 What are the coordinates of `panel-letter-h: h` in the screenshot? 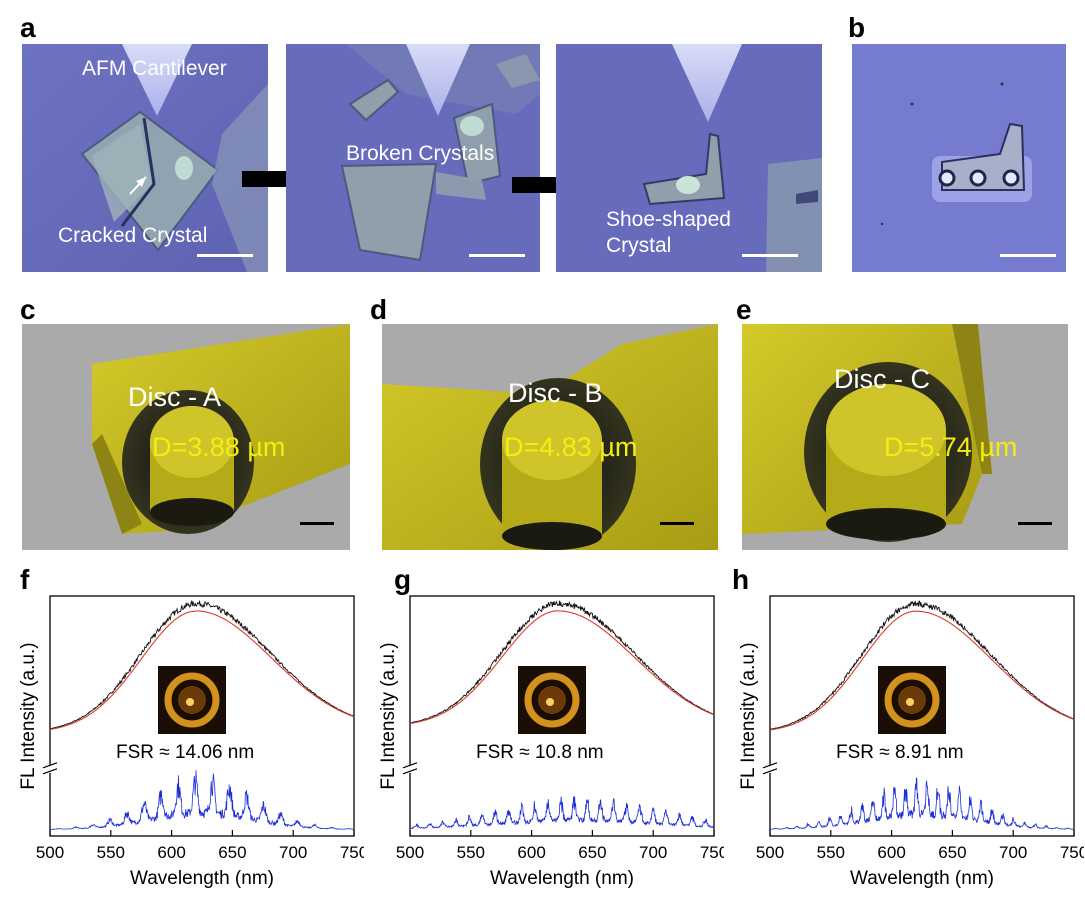 It's located at (741, 579).